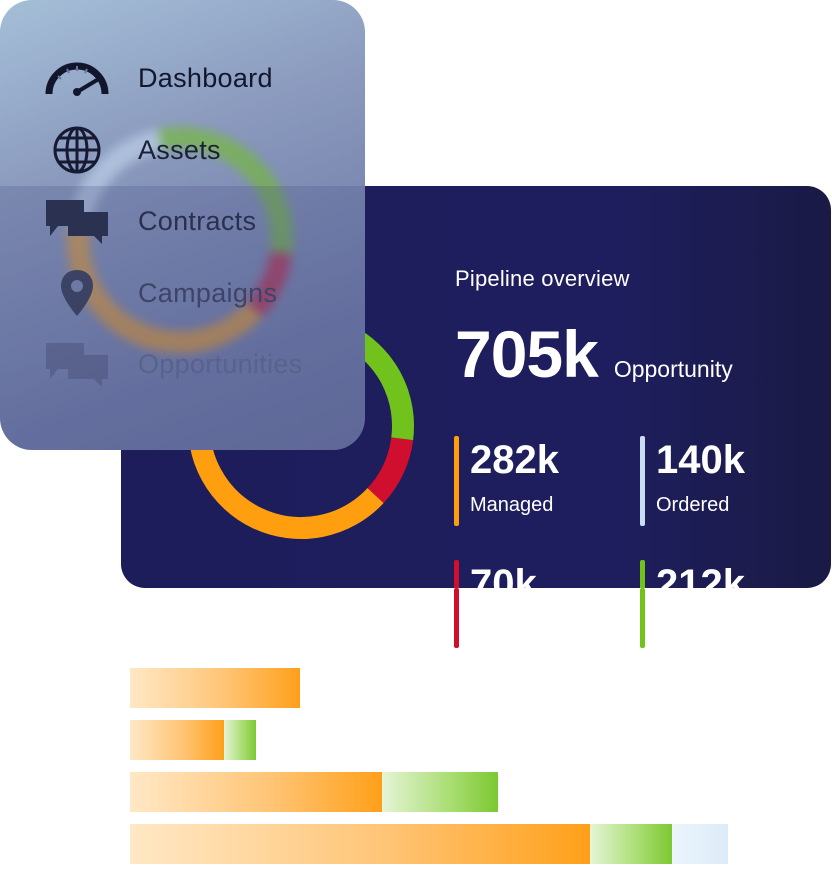 This screenshot has width=832, height=894. What do you see at coordinates (642, 618) in the screenshot?
I see `stat-green-bar-extension` at bounding box center [642, 618].